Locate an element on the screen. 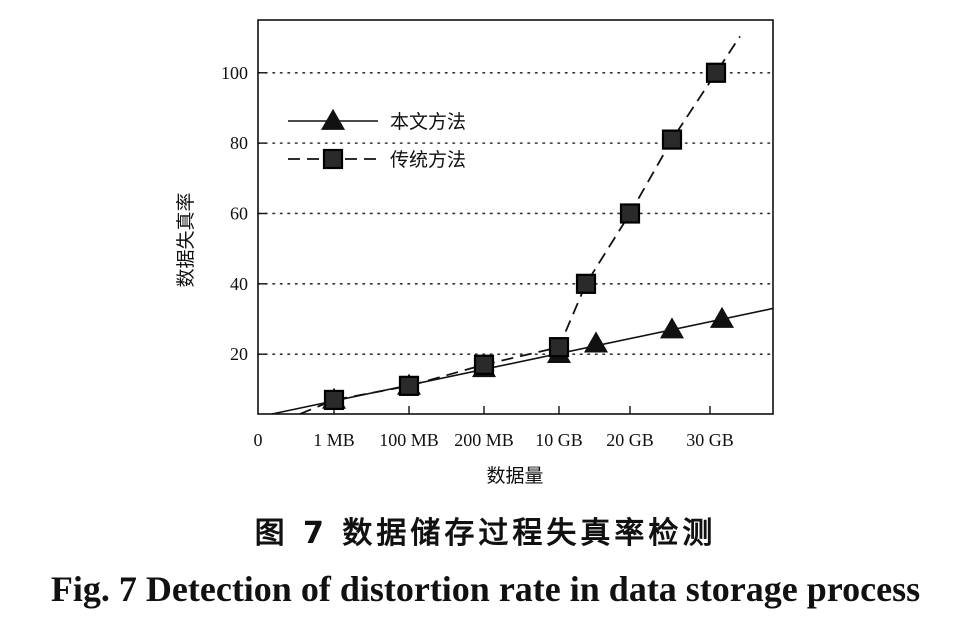  y-tick-label-20: 20 is located at coordinates (239, 354).